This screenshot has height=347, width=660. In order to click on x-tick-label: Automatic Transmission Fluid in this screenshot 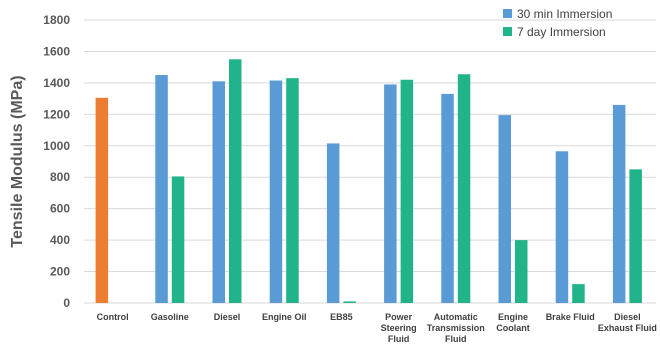, I will do `click(456, 328)`.